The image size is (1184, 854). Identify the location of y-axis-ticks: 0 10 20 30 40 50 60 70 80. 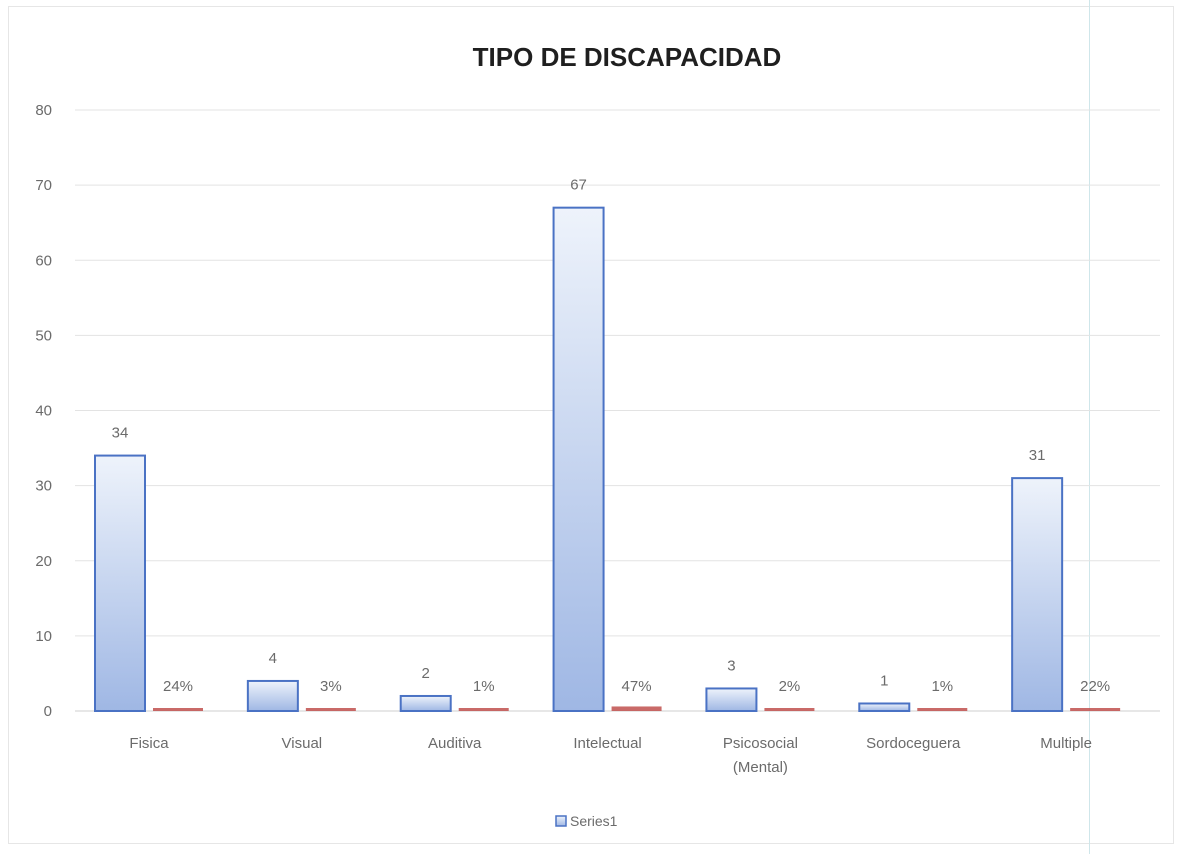
(43, 411).